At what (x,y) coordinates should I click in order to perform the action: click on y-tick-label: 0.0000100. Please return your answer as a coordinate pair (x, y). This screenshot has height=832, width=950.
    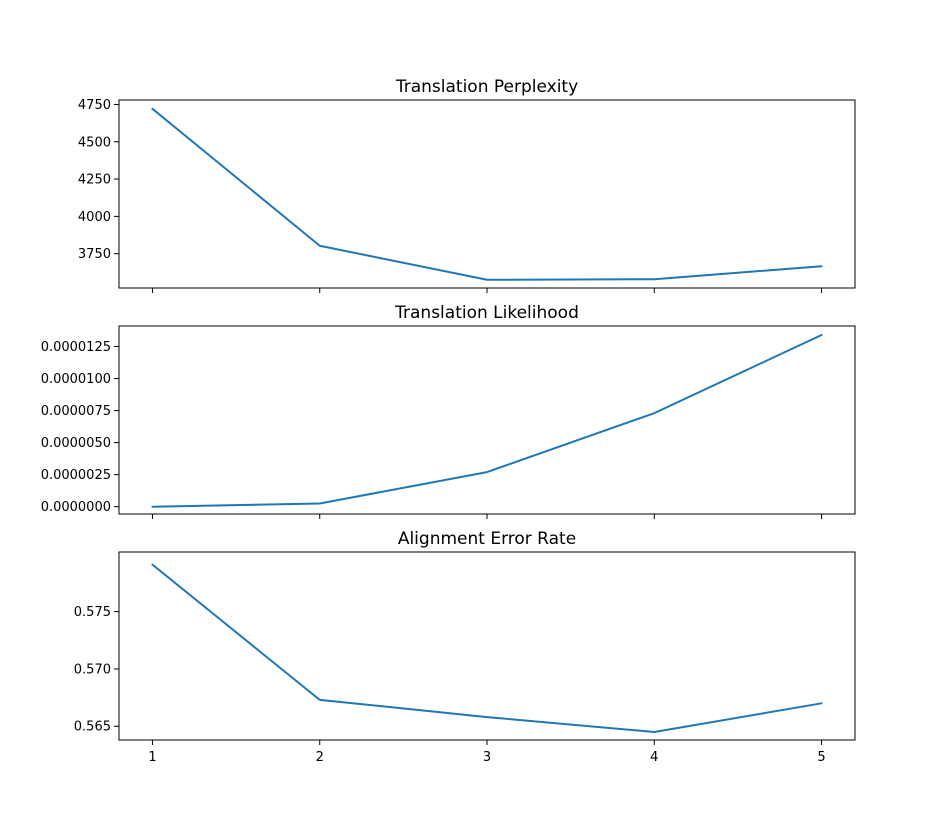
    Looking at the image, I should click on (76, 379).